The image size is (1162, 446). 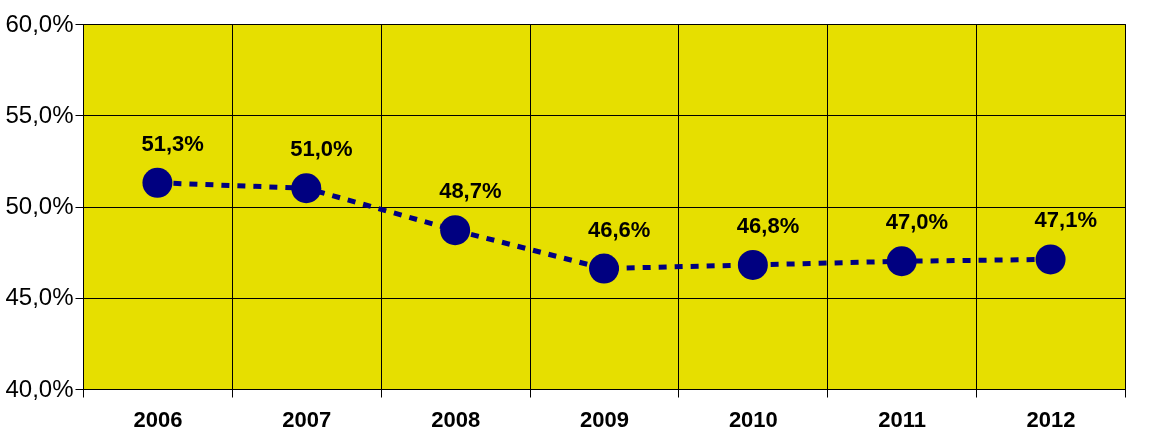 I want to click on x-tick-label: 2011, so click(x=902, y=419).